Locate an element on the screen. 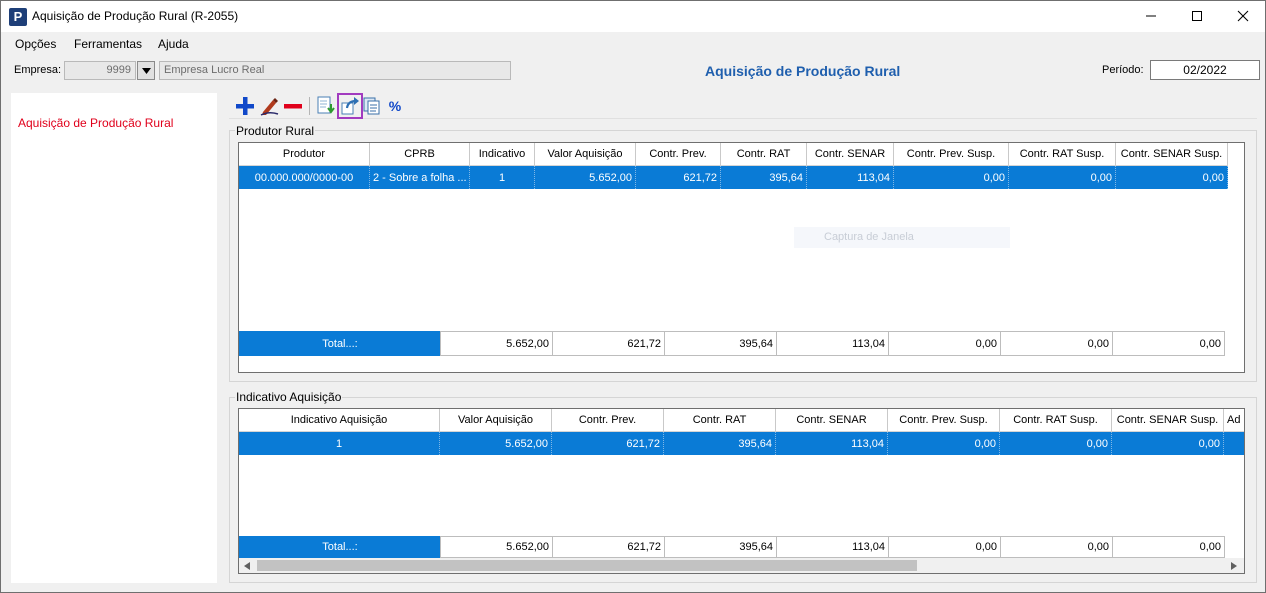  menu-opcoes: Opções is located at coordinates (36, 44).